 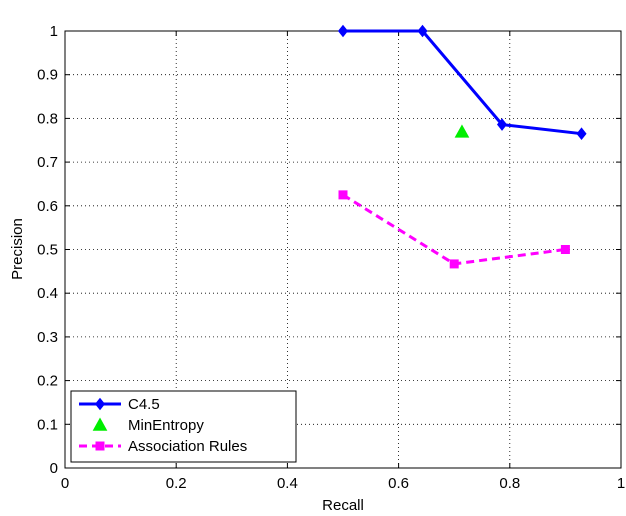 I want to click on x-tick-label: 0.4, so click(x=287, y=483).